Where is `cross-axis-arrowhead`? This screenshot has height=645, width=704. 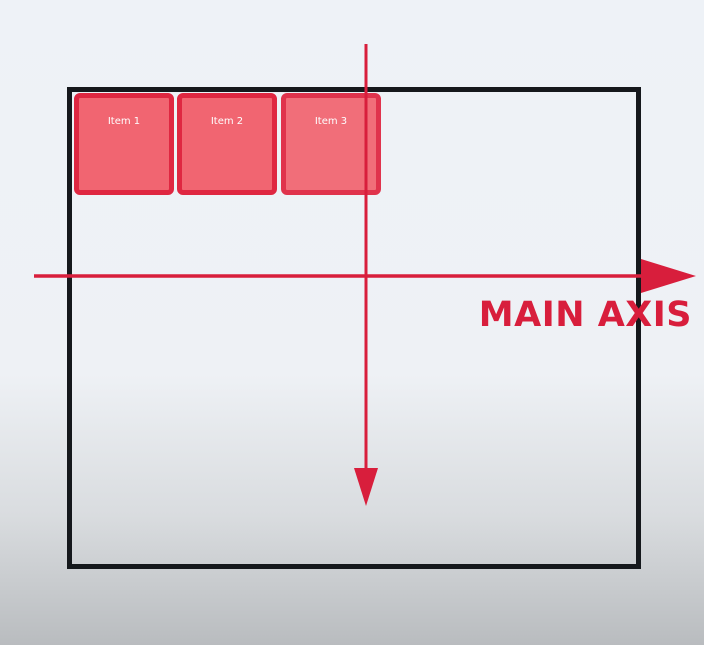 cross-axis-arrowhead is located at coordinates (366, 487).